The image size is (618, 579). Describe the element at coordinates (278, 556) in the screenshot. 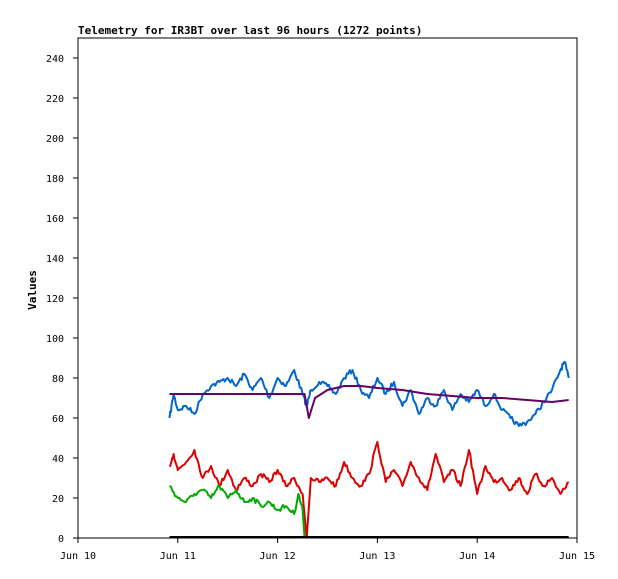

I see `x-tick-label: Jun 12` at that location.